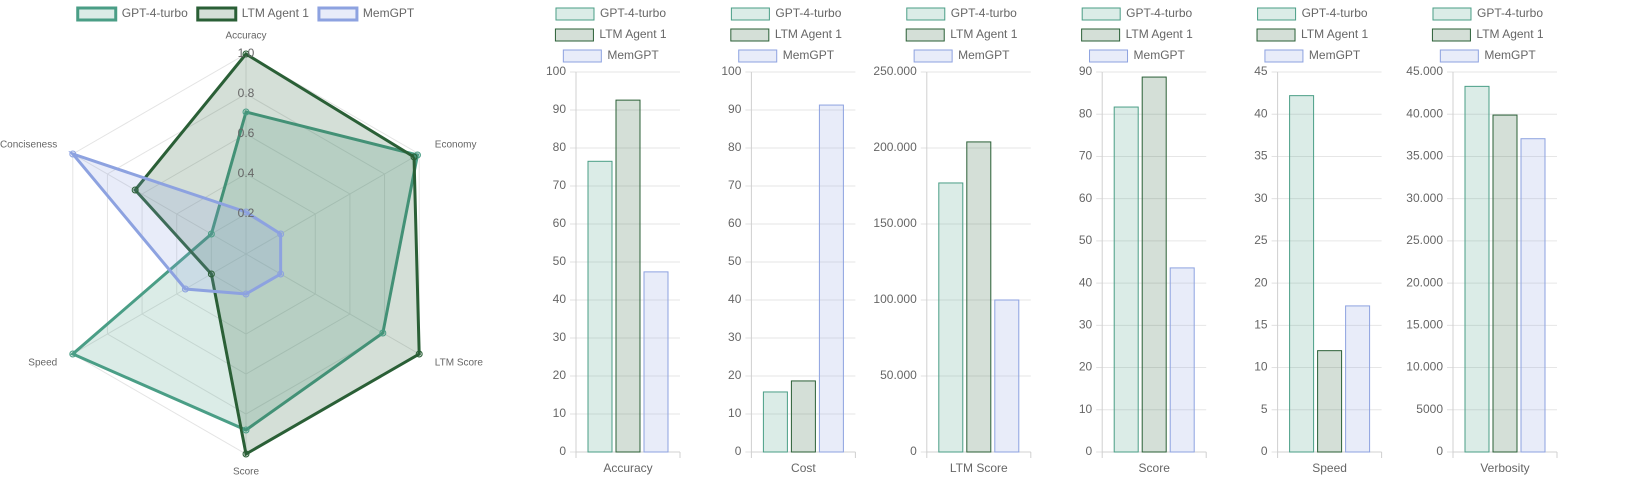 The width and height of the screenshot is (1634, 503). Describe the element at coordinates (895, 299) in the screenshot. I see `y-tick-label: 100.000` at that location.